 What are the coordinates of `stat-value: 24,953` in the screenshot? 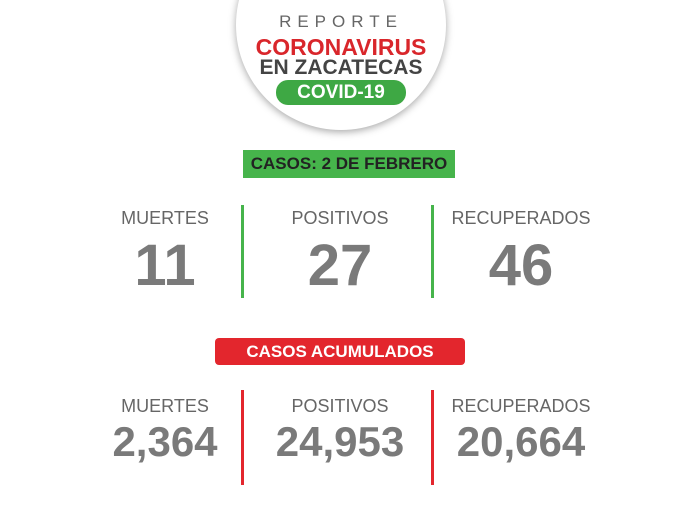 It's located at (340, 441).